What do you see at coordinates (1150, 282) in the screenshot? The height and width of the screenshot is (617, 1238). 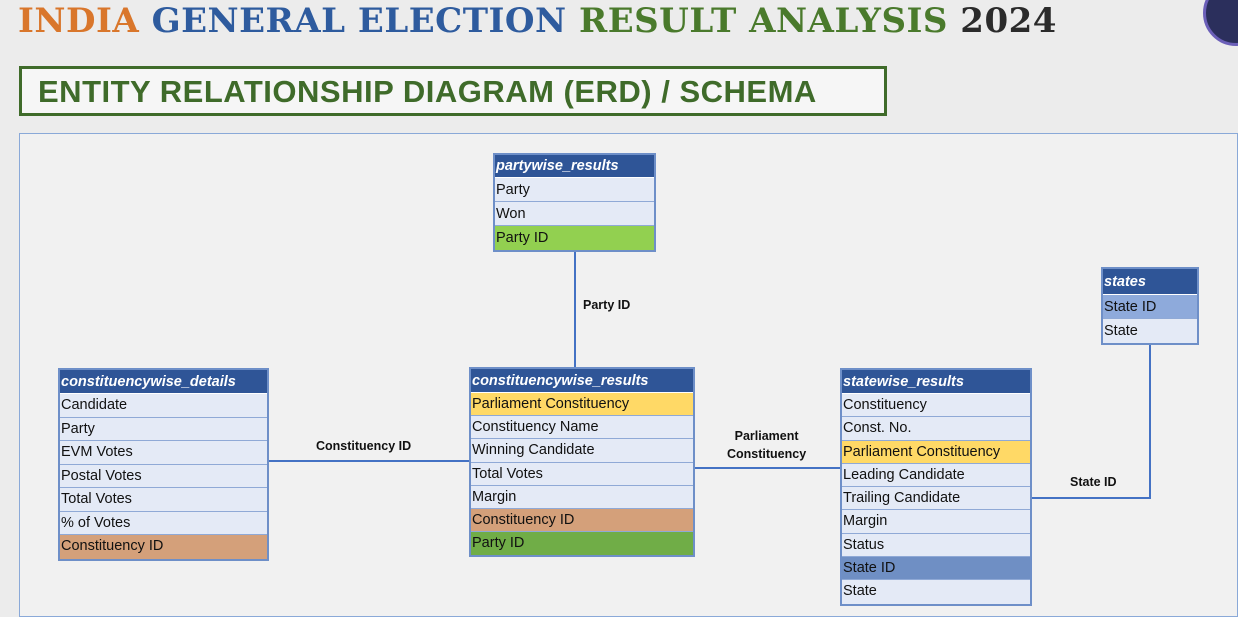 I see `table-header: states` at bounding box center [1150, 282].